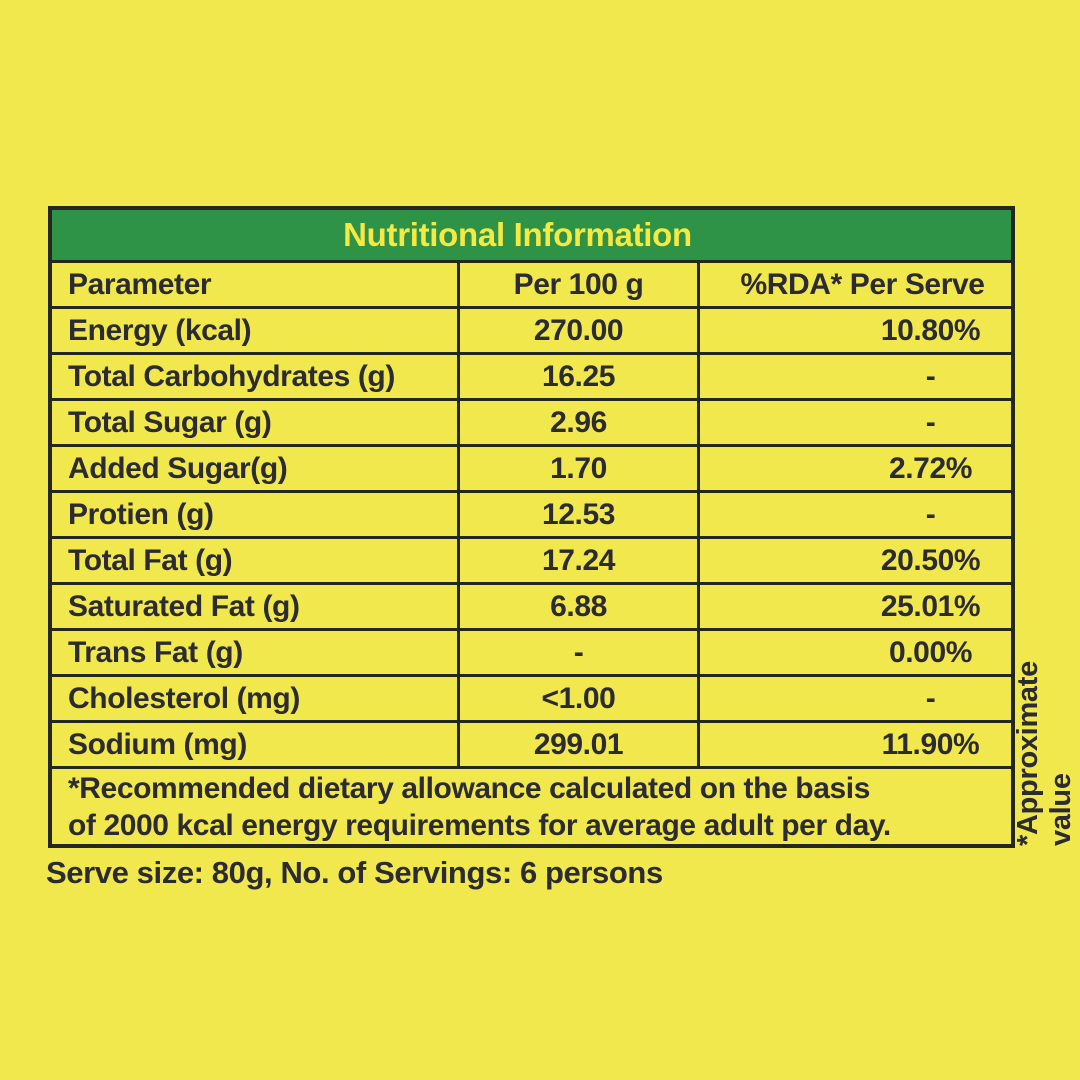  I want to click on table-row-total-sugar: Total Sugar (g) 2.96 -, so click(531, 421).